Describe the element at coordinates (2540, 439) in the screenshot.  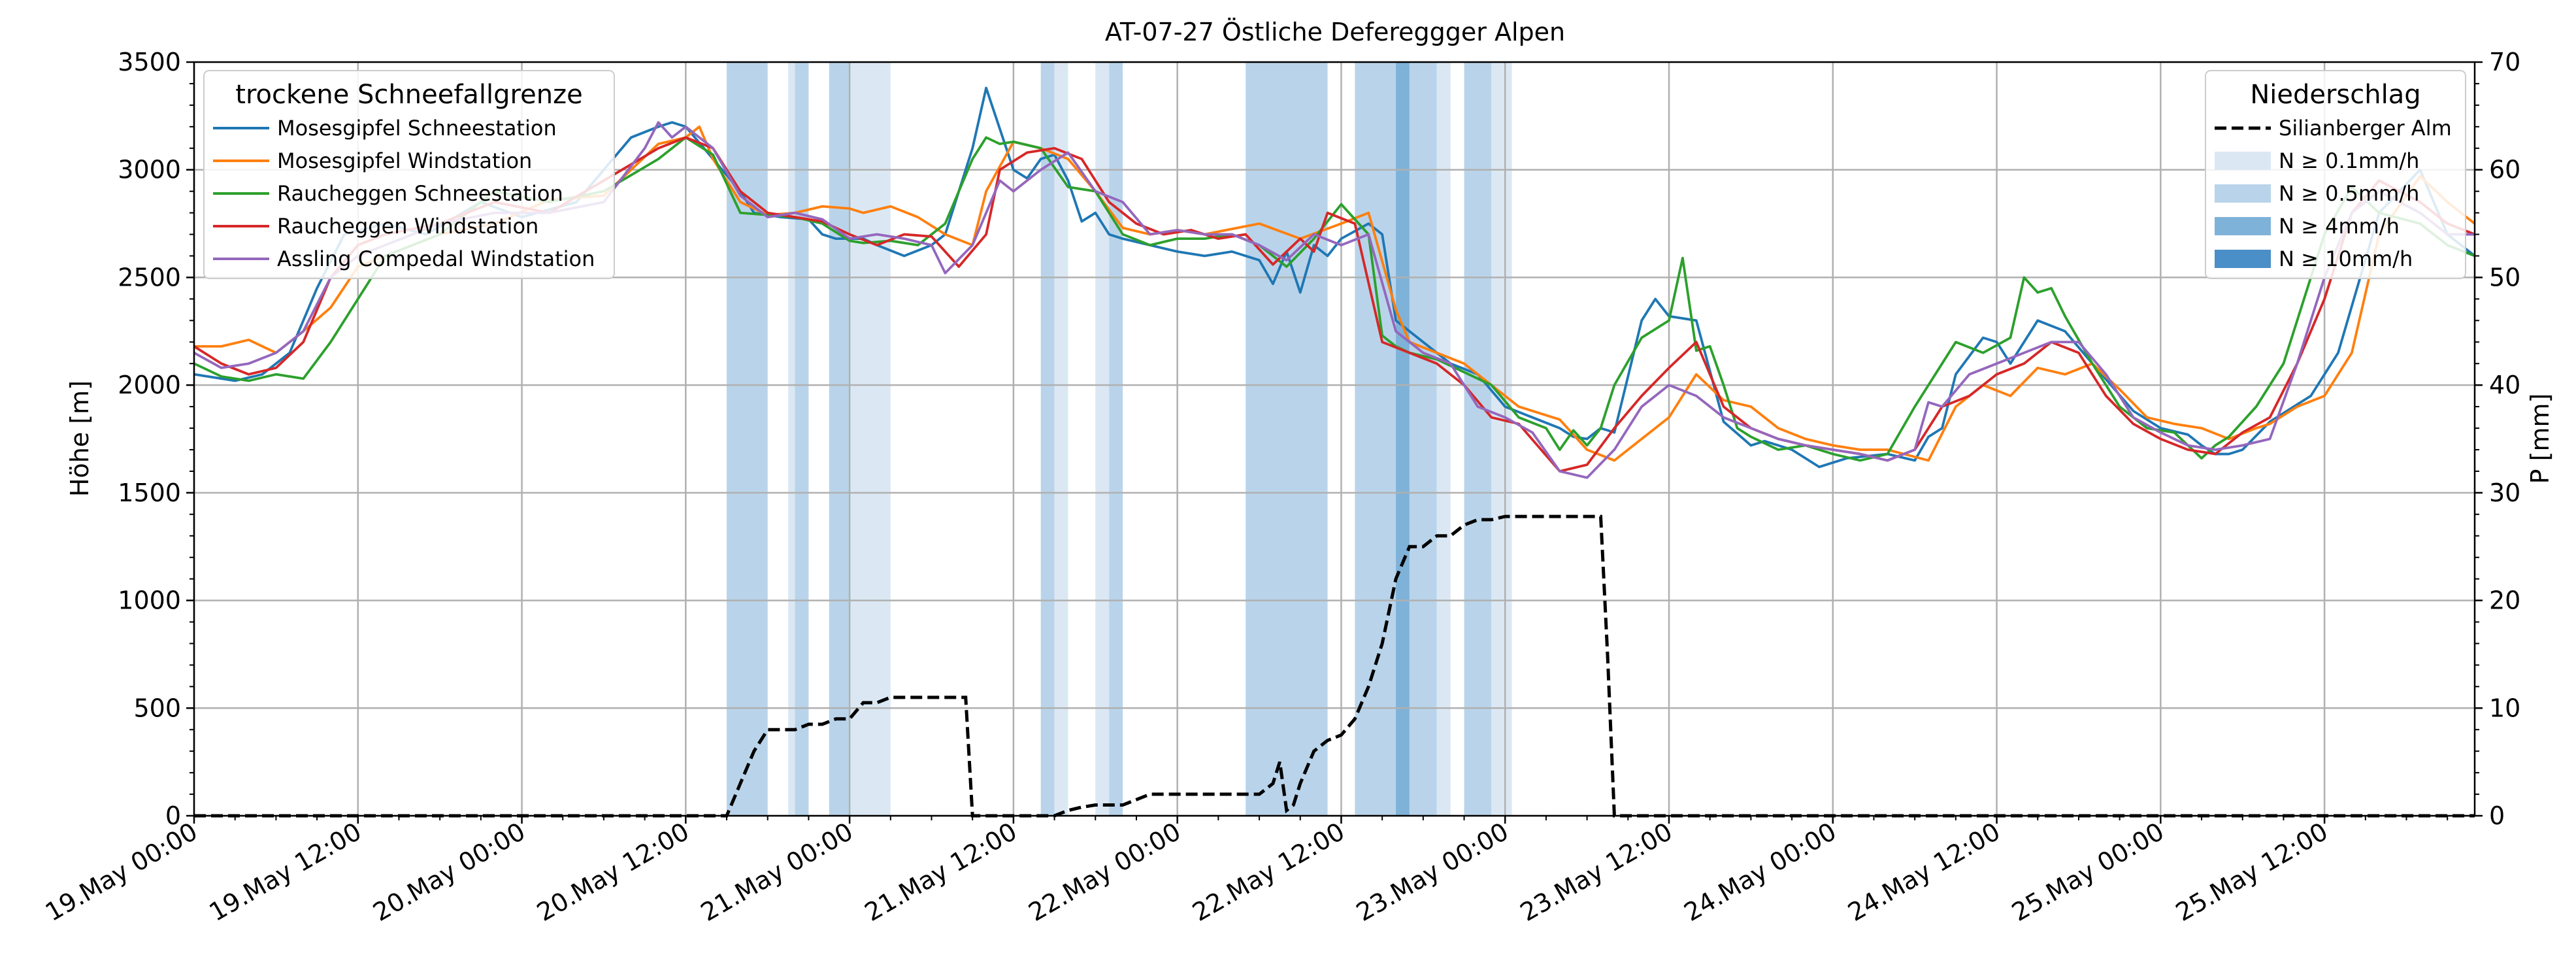
I see `y-axis-label-right: P [mm]` at that location.